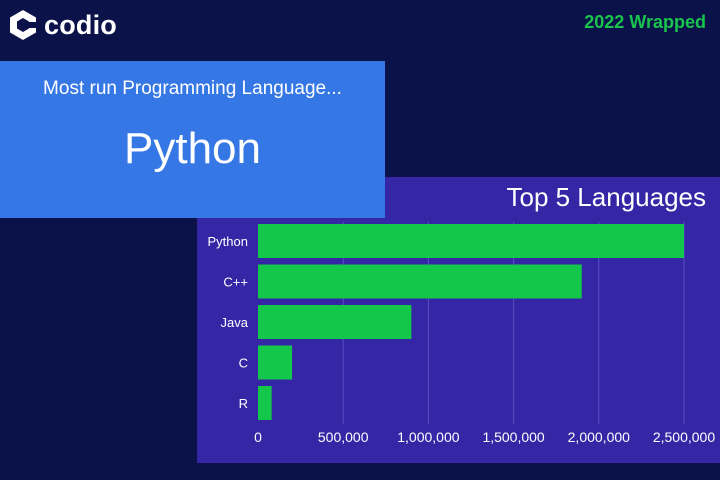 This screenshot has height=480, width=720. Describe the element at coordinates (684, 437) in the screenshot. I see `x-tick-label: 2,500,000` at that location.